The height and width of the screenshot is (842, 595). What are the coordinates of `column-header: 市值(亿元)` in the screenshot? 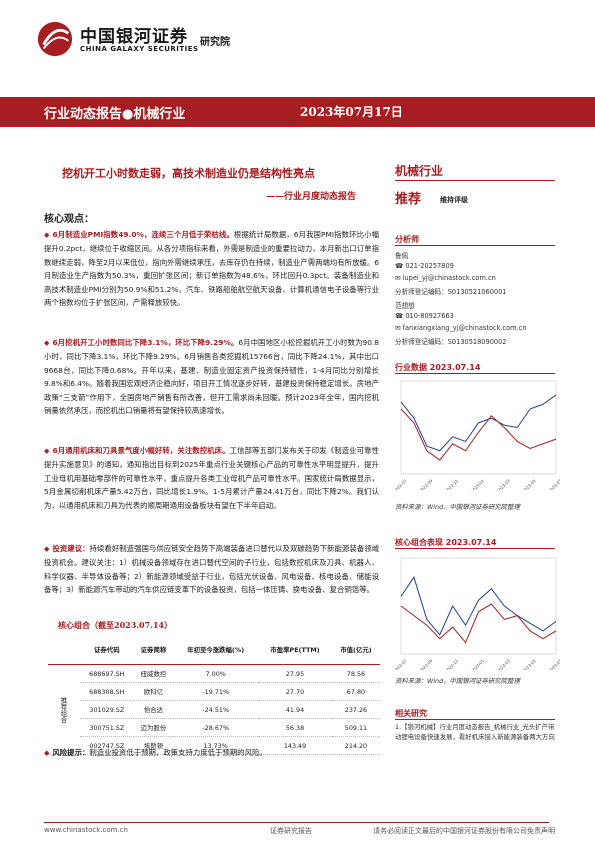 It's located at (355, 649).